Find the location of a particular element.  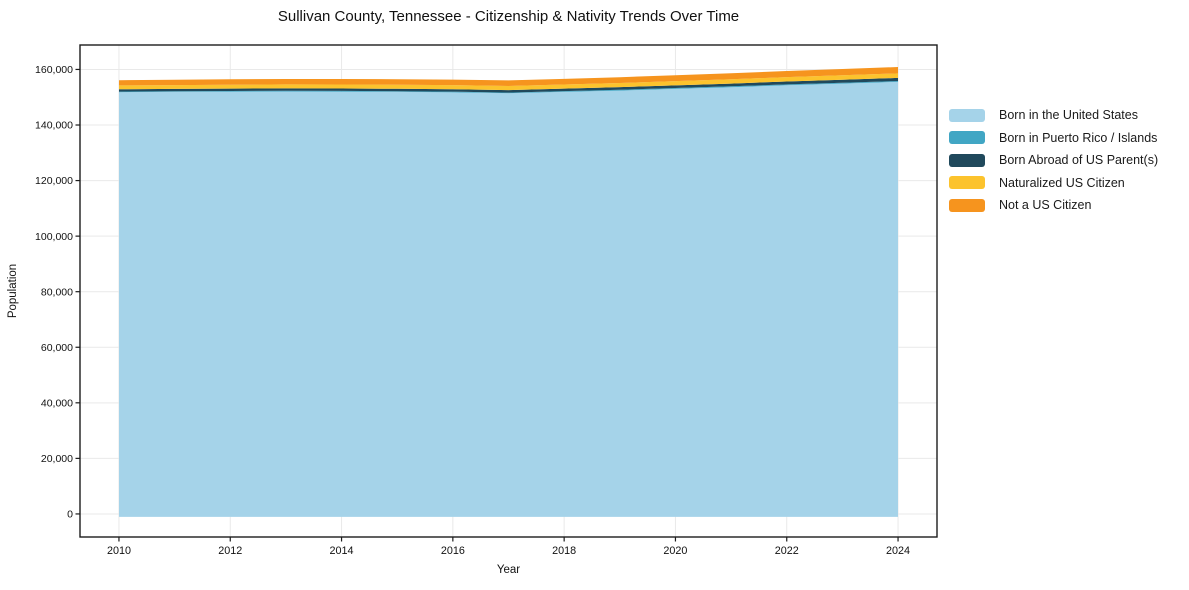

legend-label: Born Abroad of US Parent(s) is located at coordinates (1079, 160).